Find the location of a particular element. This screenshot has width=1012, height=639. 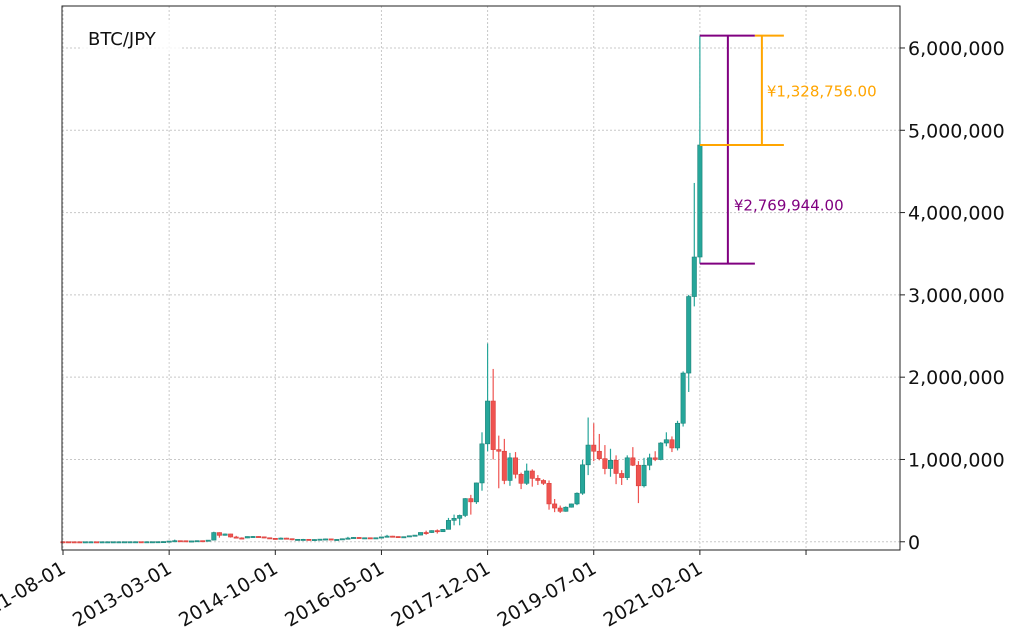

legend-box is located at coordinates (130, 38).